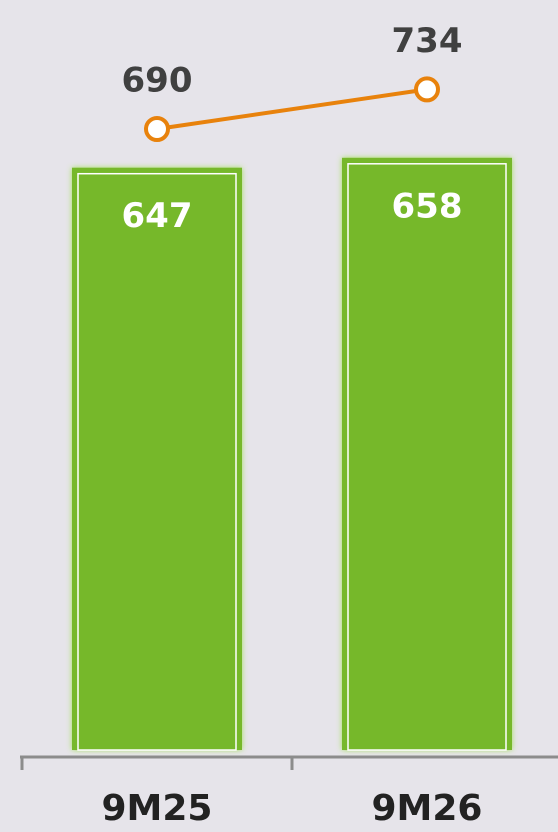  I want to click on bar-value-label: 647, so click(157, 216).